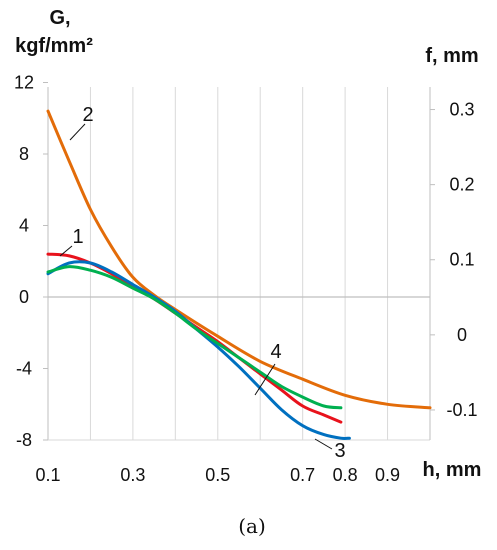  I want to click on y-left-tick-label: 8, so click(24, 154).